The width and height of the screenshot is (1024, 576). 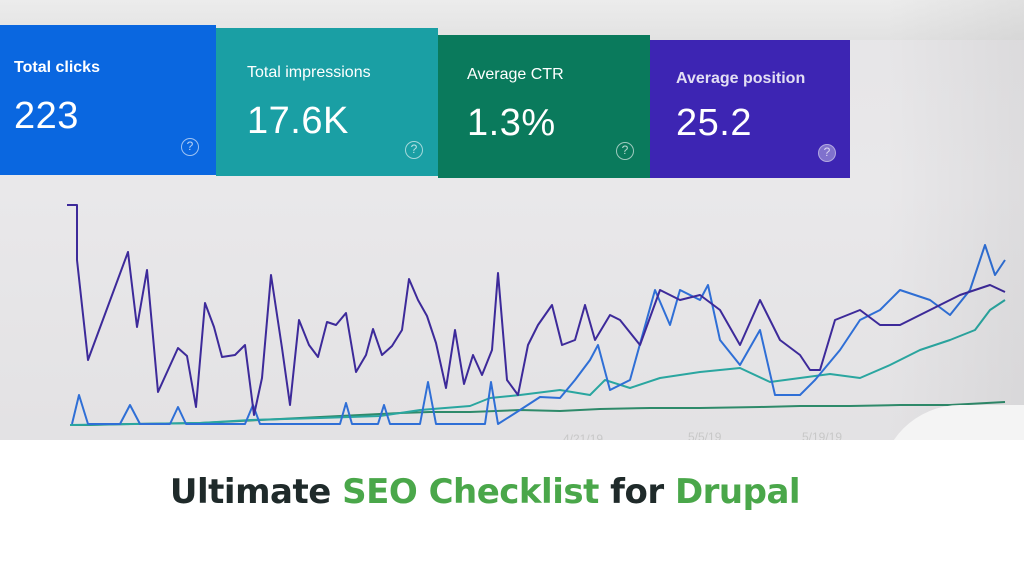 I want to click on card-label: Total clicks, so click(x=57, y=67).